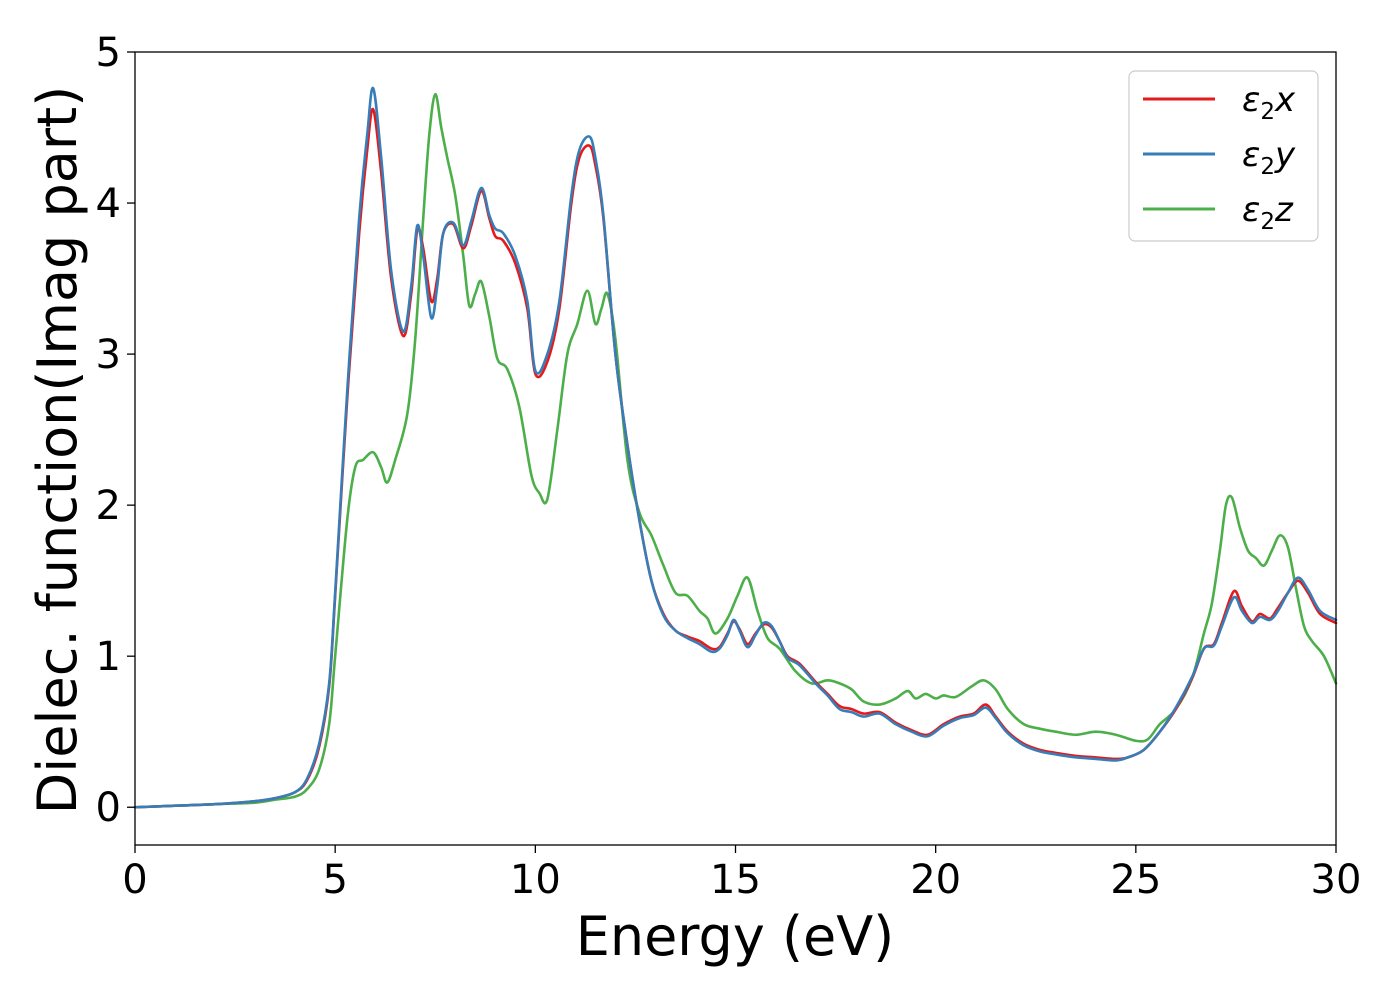 The width and height of the screenshot is (1400, 1000). Describe the element at coordinates (1135, 880) in the screenshot. I see `x-tick-label: 25` at that location.